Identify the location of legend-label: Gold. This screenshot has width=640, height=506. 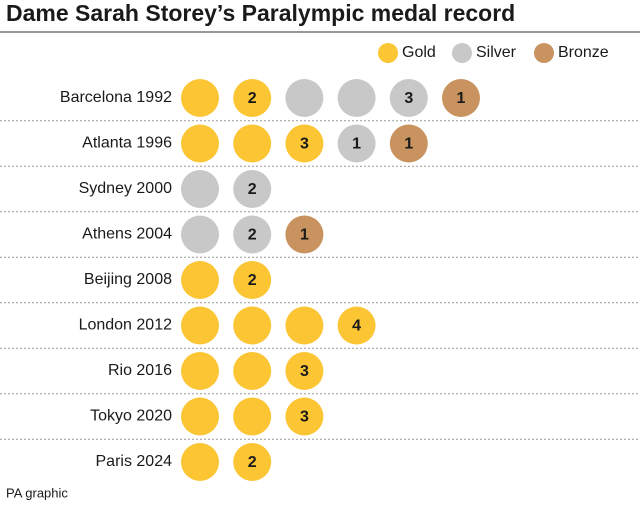
(419, 52).